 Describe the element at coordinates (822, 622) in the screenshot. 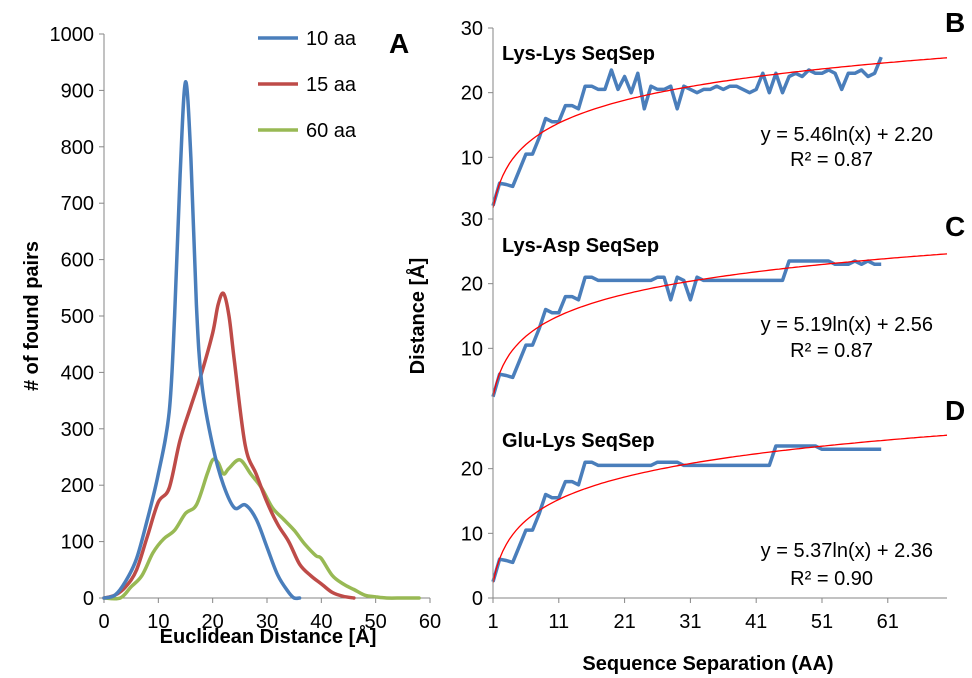

I see `x-tick-label: 51` at that location.